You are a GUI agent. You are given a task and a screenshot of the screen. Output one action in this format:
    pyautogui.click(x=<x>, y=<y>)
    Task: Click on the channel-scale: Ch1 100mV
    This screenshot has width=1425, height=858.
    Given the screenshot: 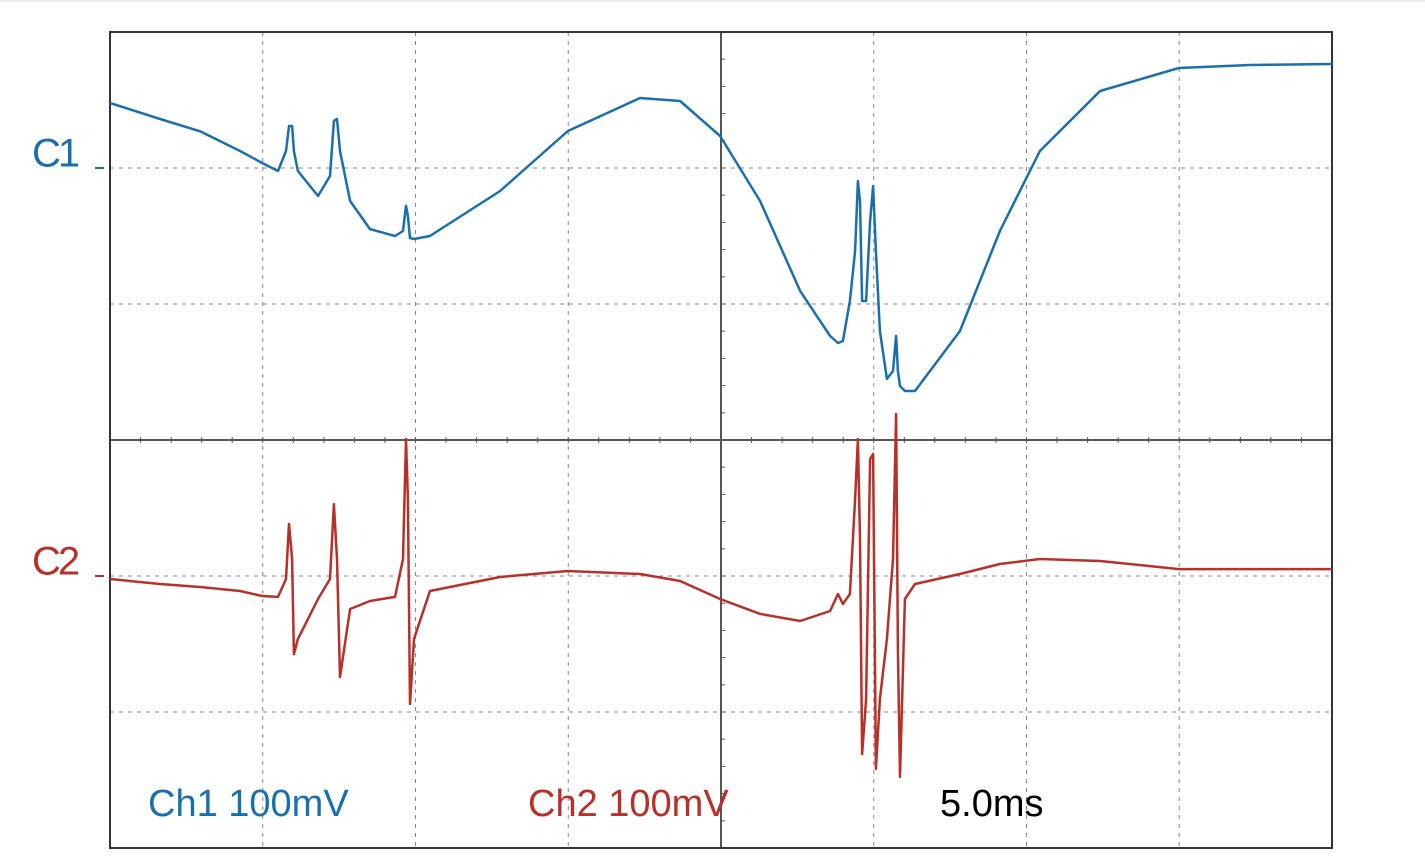 What is the action you would take?
    pyautogui.click(x=248, y=804)
    